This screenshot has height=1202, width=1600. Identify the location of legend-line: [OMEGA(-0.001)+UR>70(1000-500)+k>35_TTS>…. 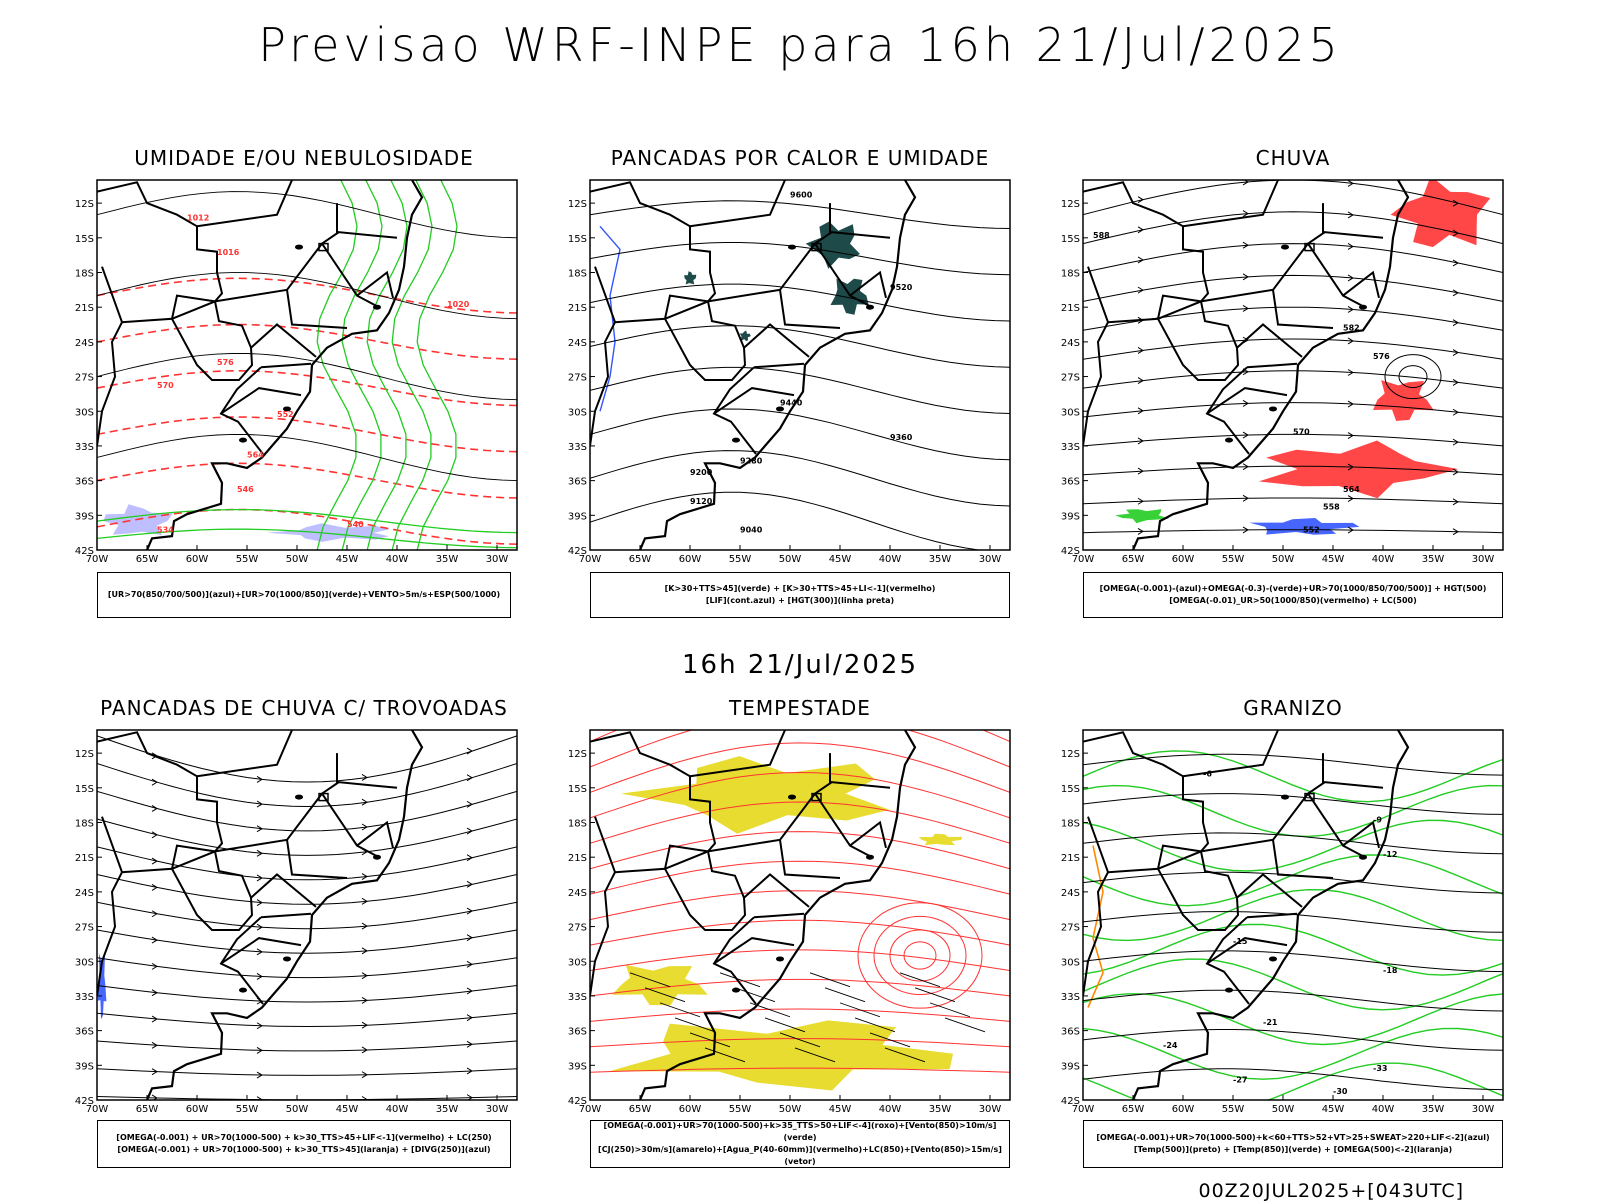
(800, 1131).